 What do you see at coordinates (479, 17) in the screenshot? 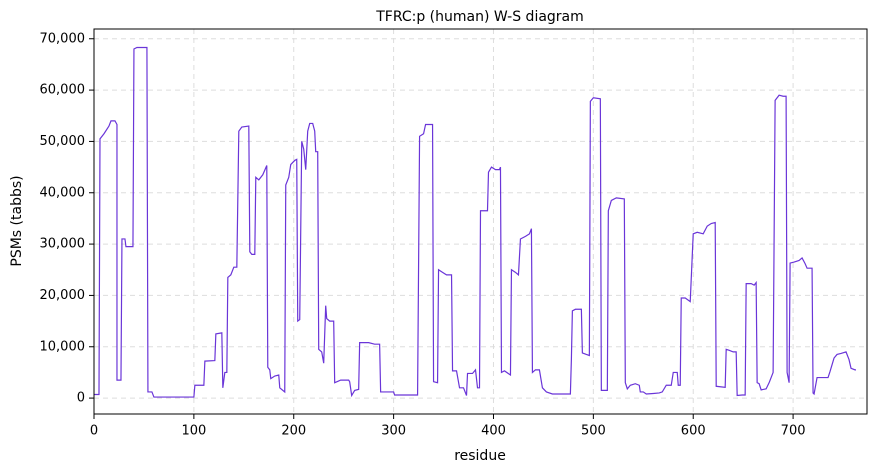
I see `chart-title: TFRC:p (human) W-S diagram` at bounding box center [479, 17].